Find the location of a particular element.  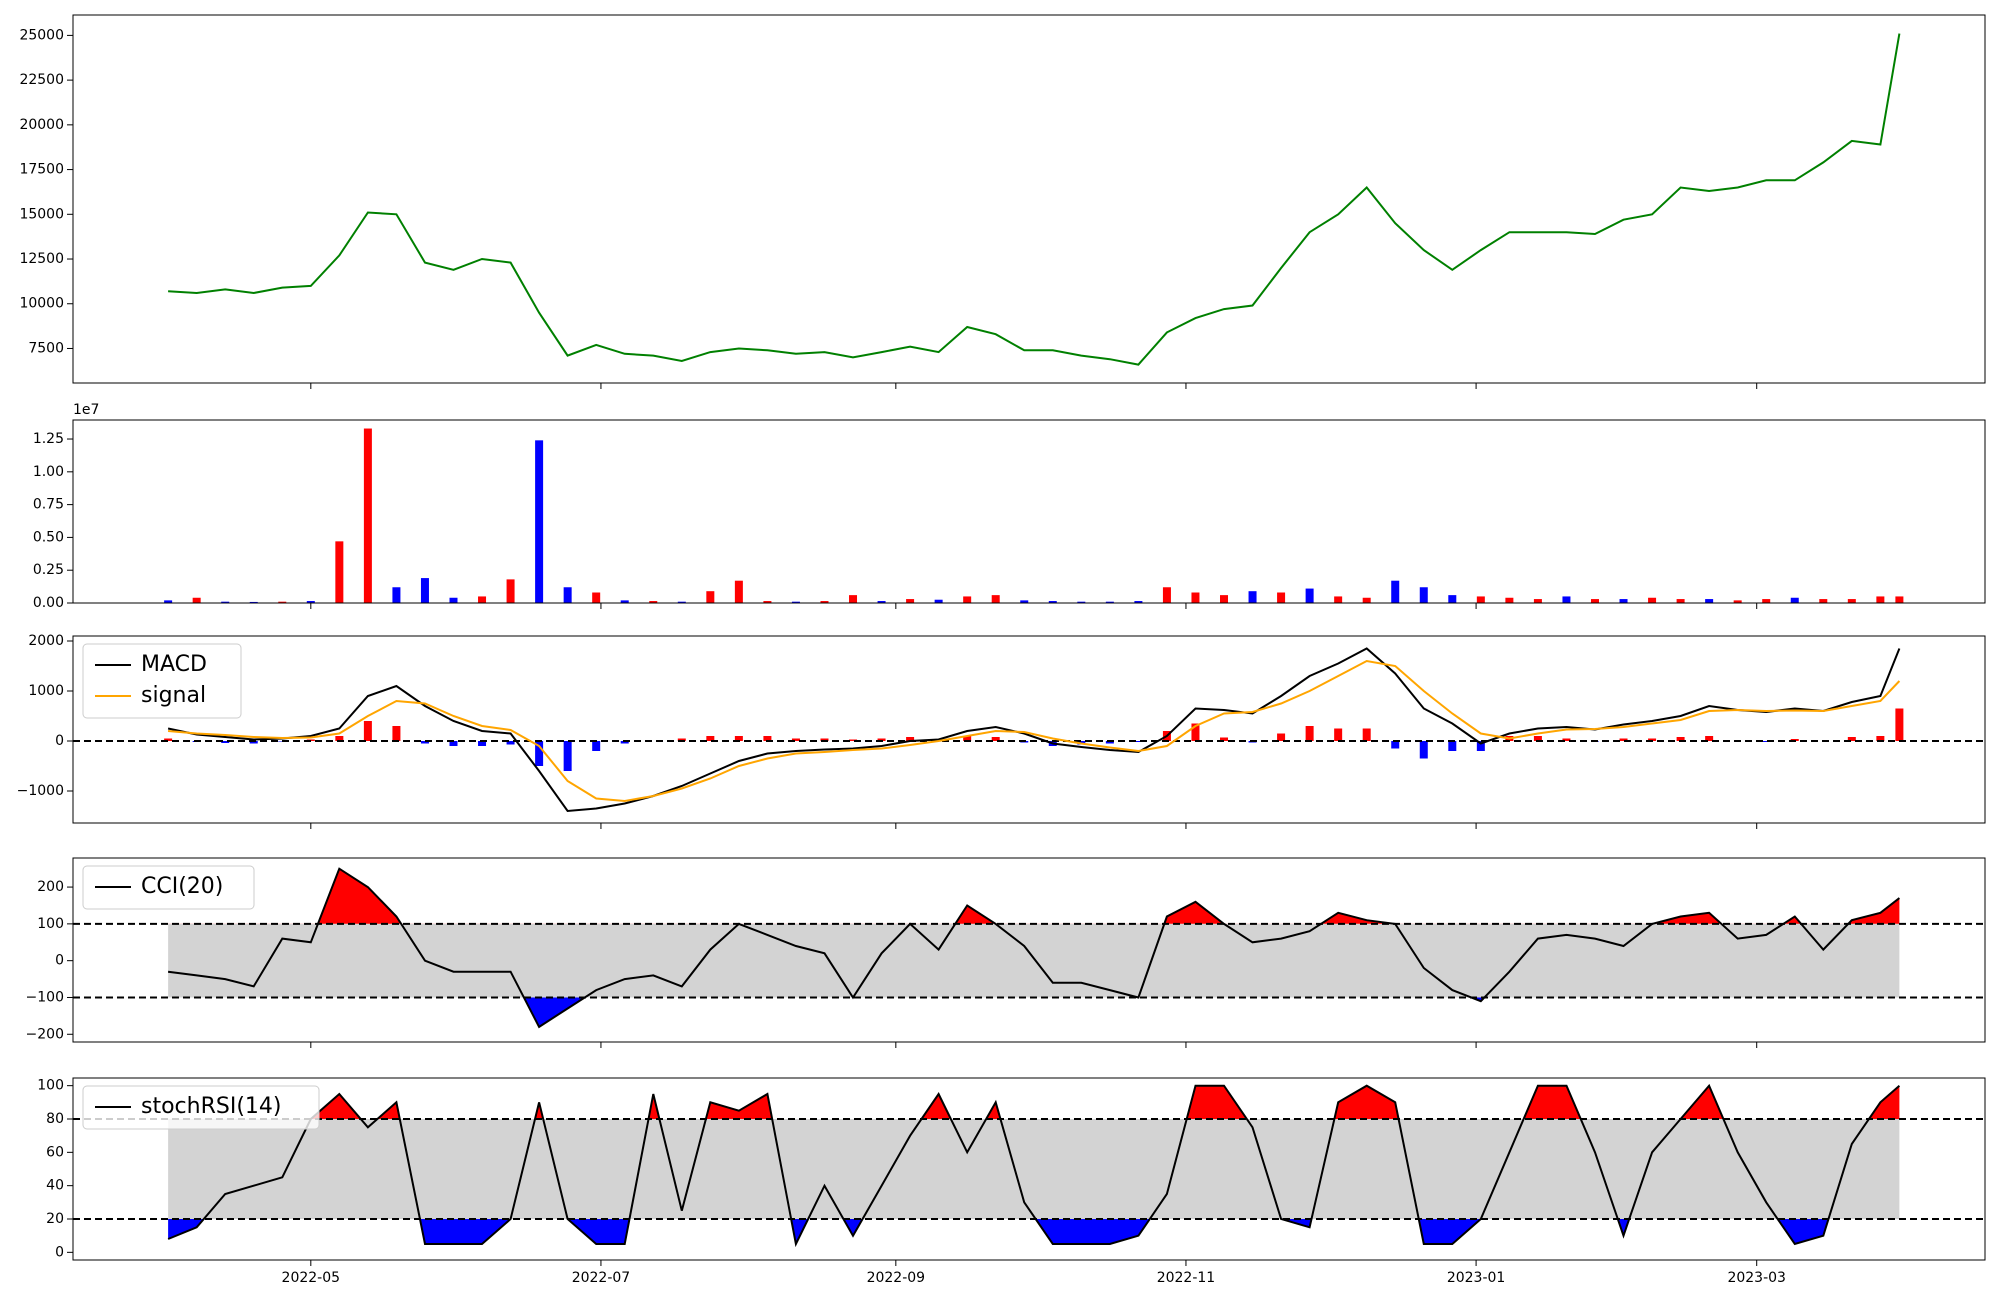

panel: −200 −100 0 100 200 is located at coordinates (1006, 952).